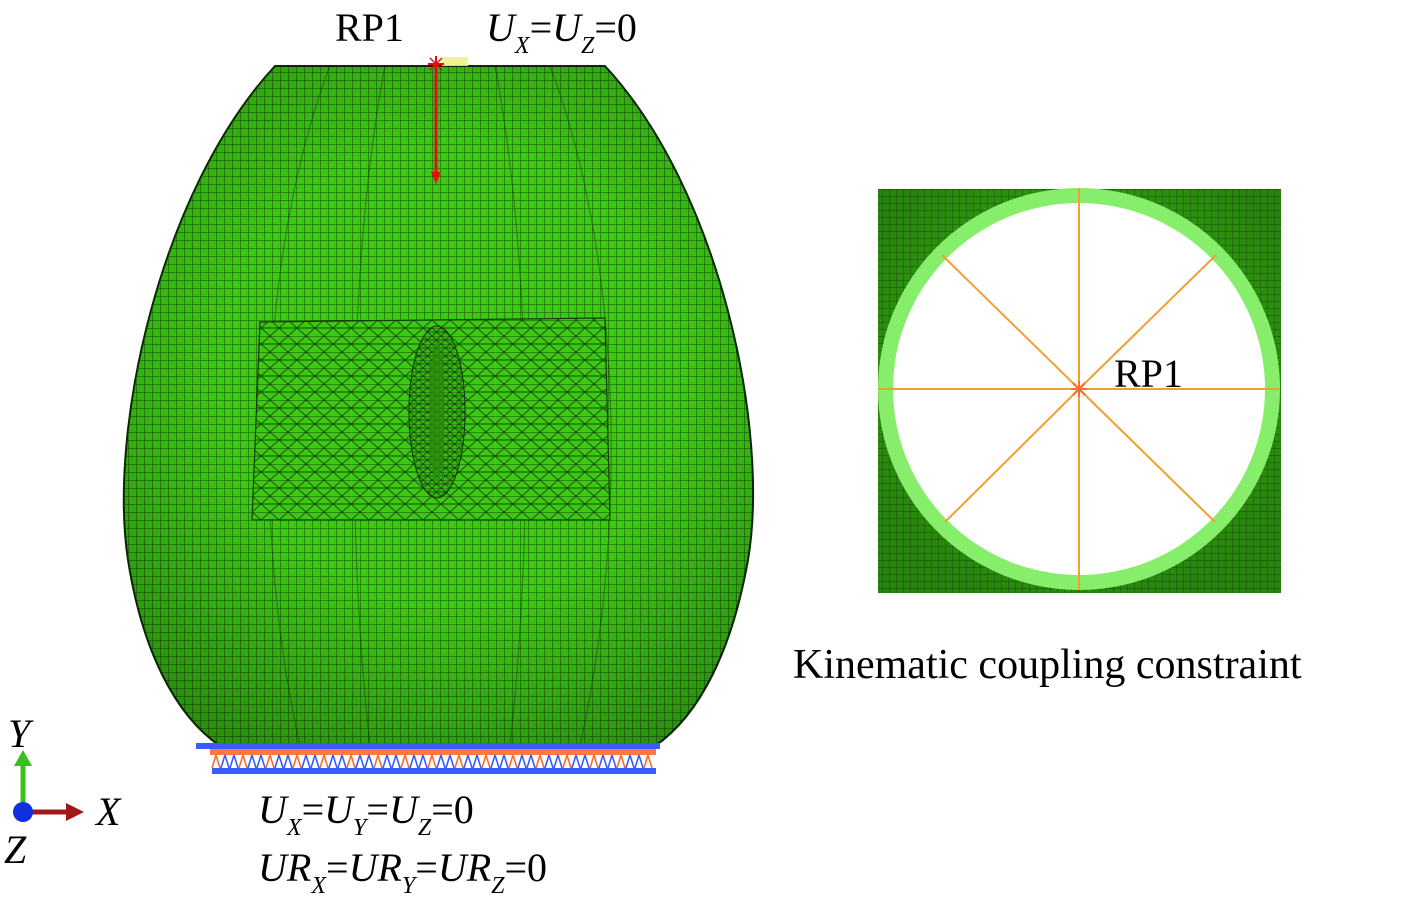 This screenshot has height=916, width=1418. What do you see at coordinates (23, 812) in the screenshot?
I see `z-axis-dot` at bounding box center [23, 812].